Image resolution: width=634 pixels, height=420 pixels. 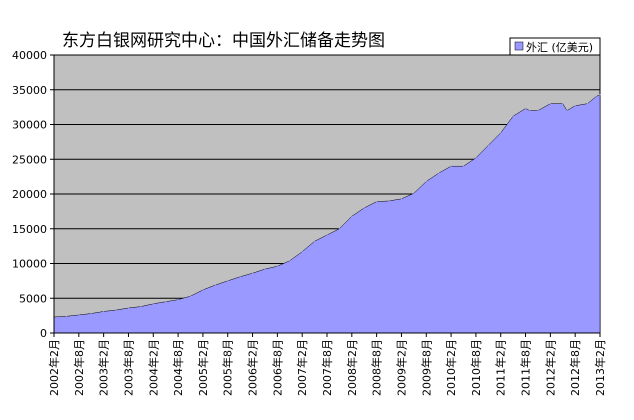 What do you see at coordinates (43, 333) in the screenshot?
I see `y-tick-label: 0` at bounding box center [43, 333].